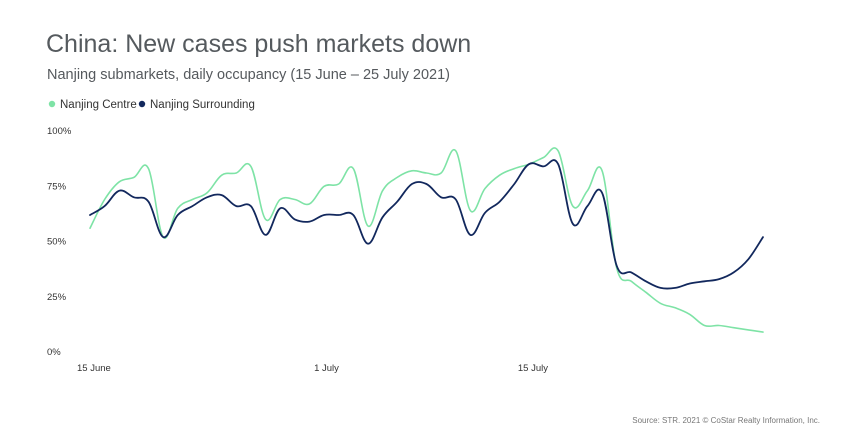 This screenshot has height=445, width=850. I want to click on legend: Nanjing Centre Nanjing Surrounding, so click(151, 105).